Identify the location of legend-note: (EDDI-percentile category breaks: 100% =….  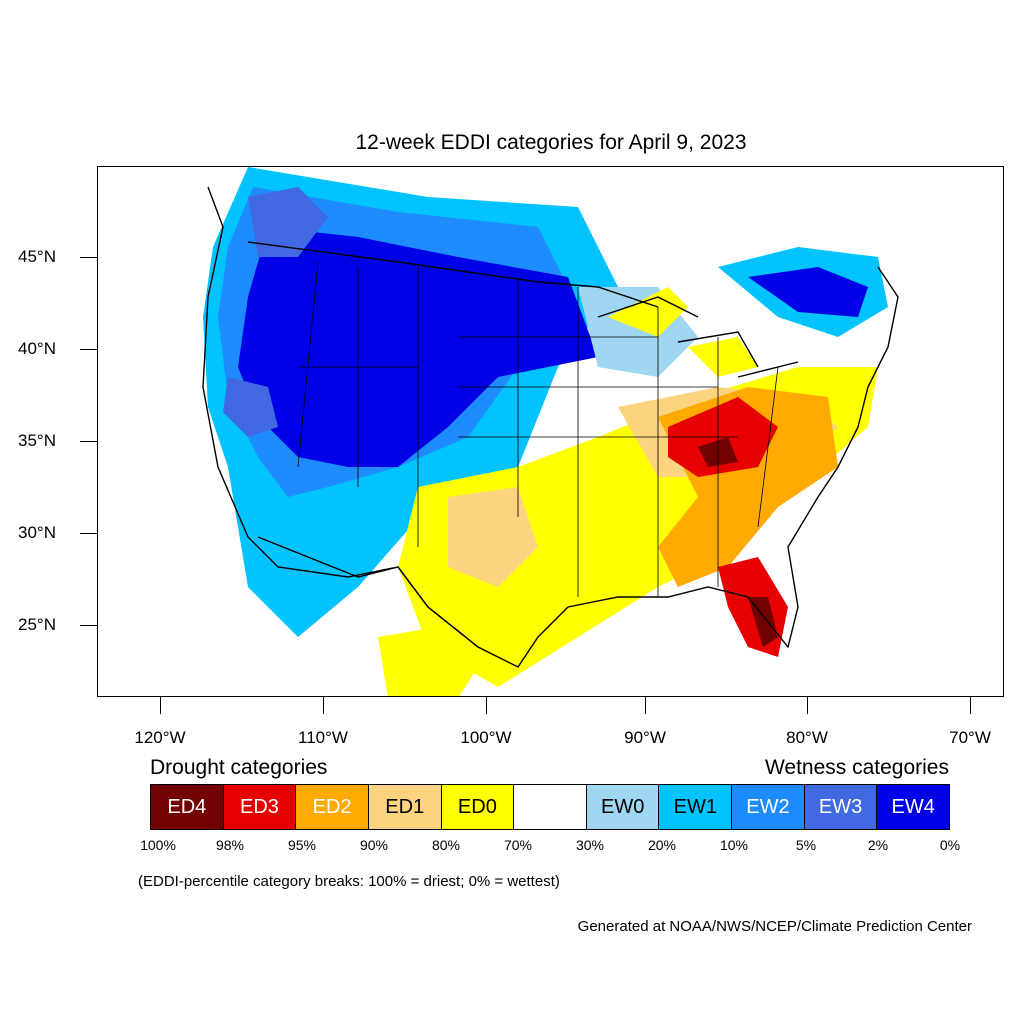
(349, 881).